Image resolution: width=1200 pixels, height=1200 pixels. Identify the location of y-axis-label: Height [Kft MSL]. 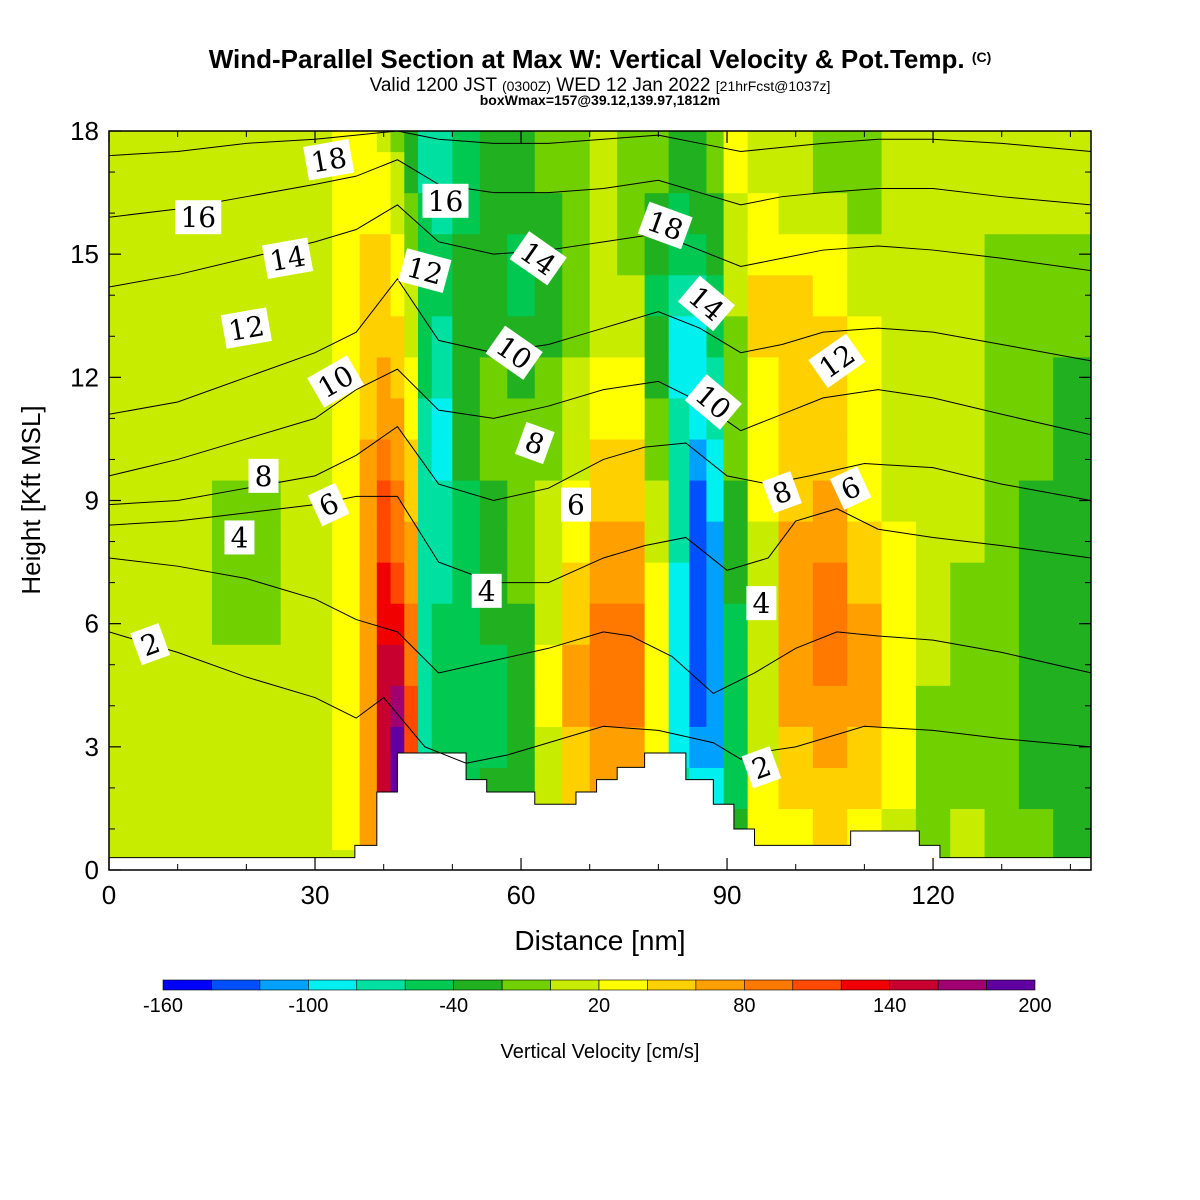
(31, 499).